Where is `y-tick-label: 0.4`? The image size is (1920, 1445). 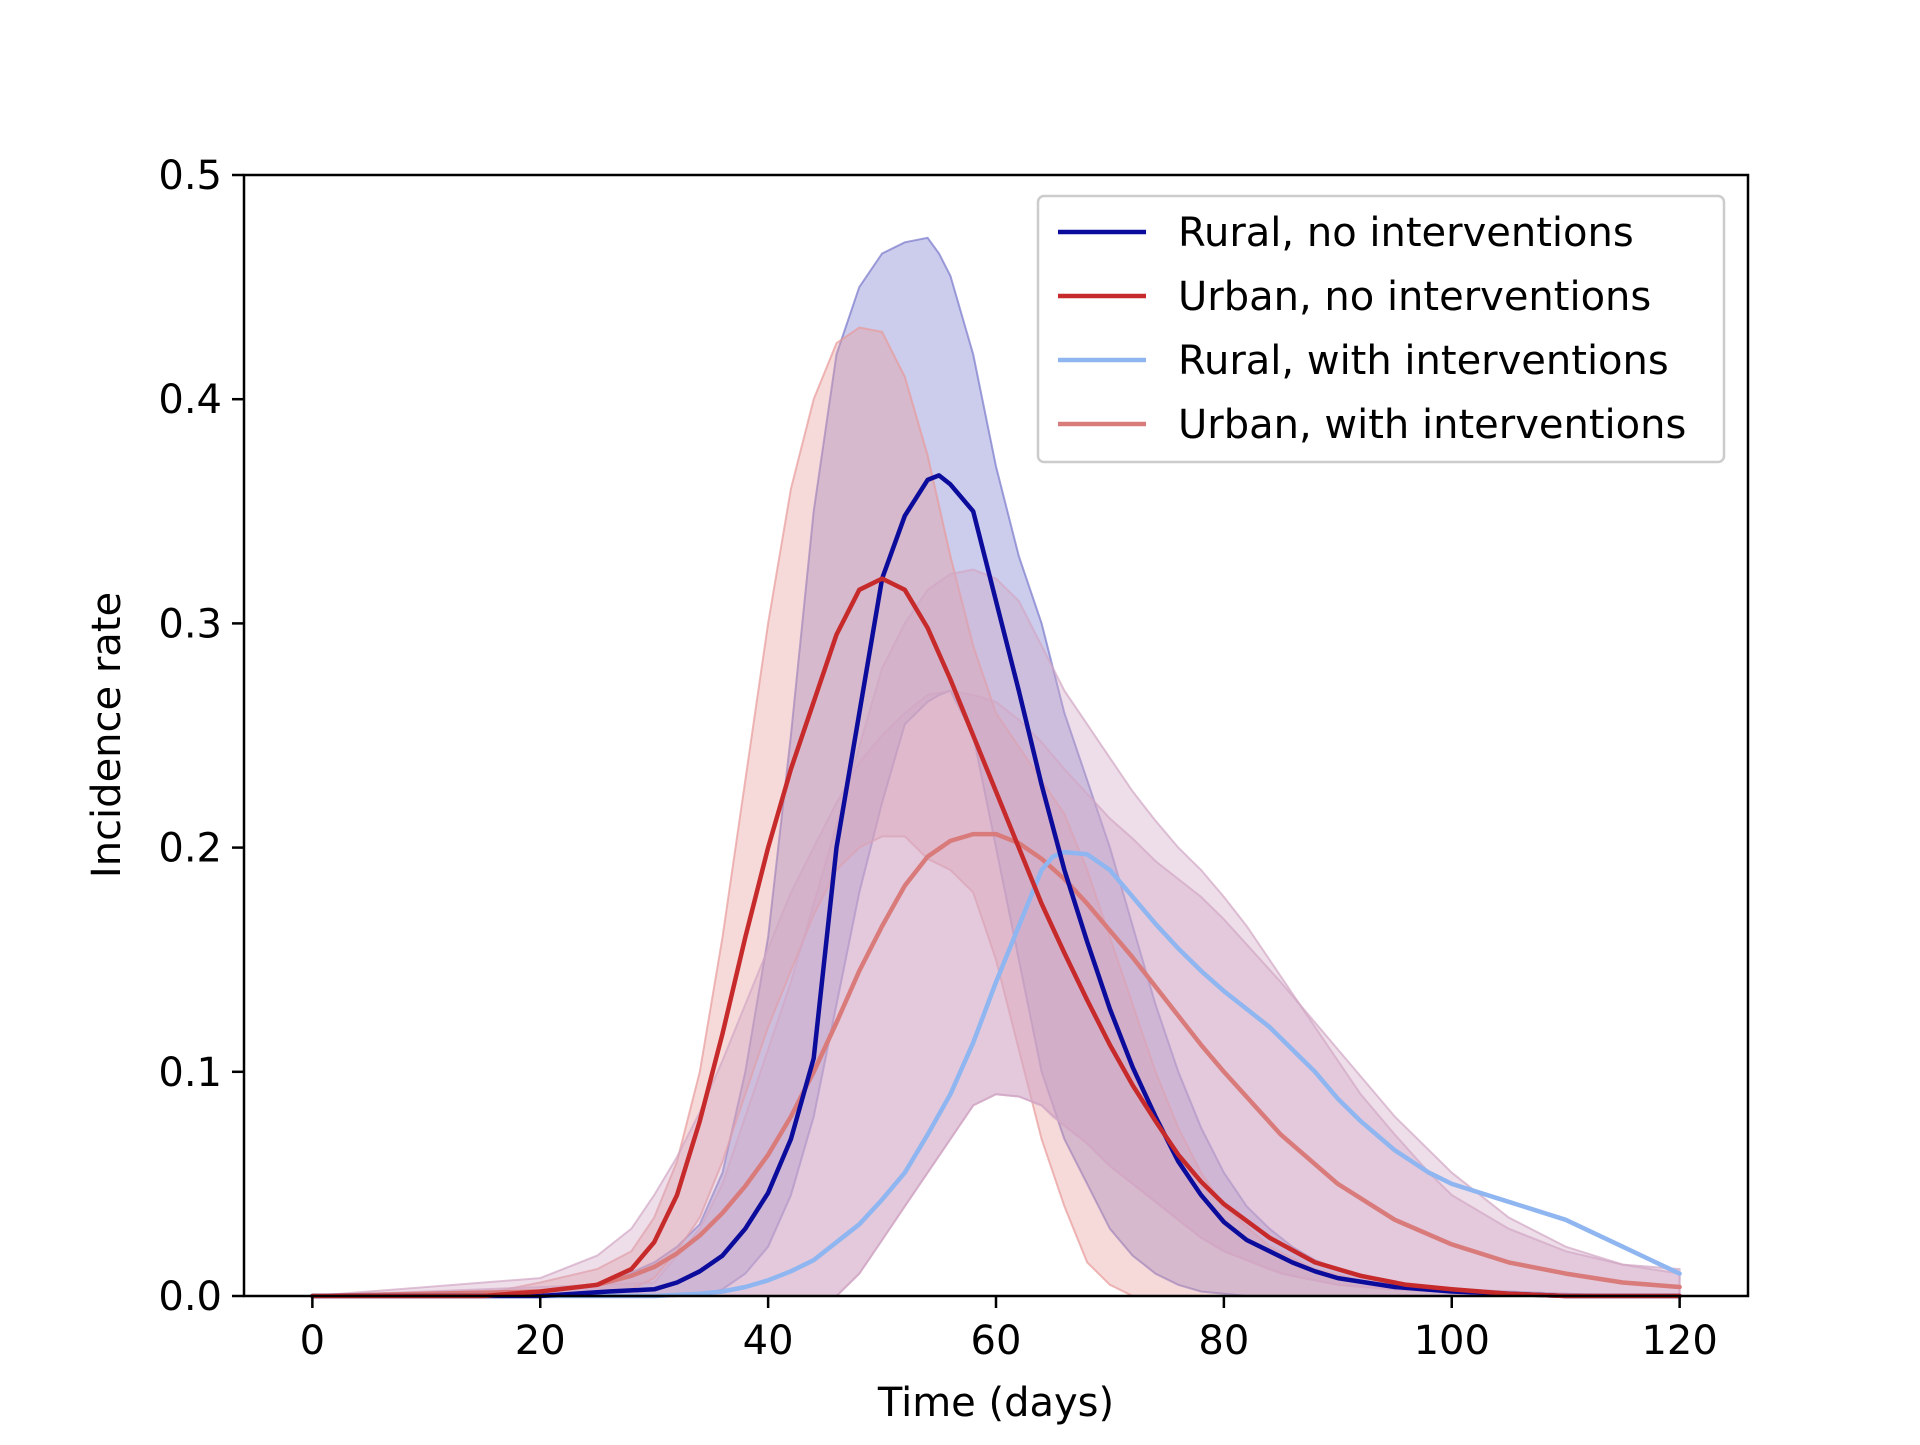 y-tick-label: 0.4 is located at coordinates (190, 400).